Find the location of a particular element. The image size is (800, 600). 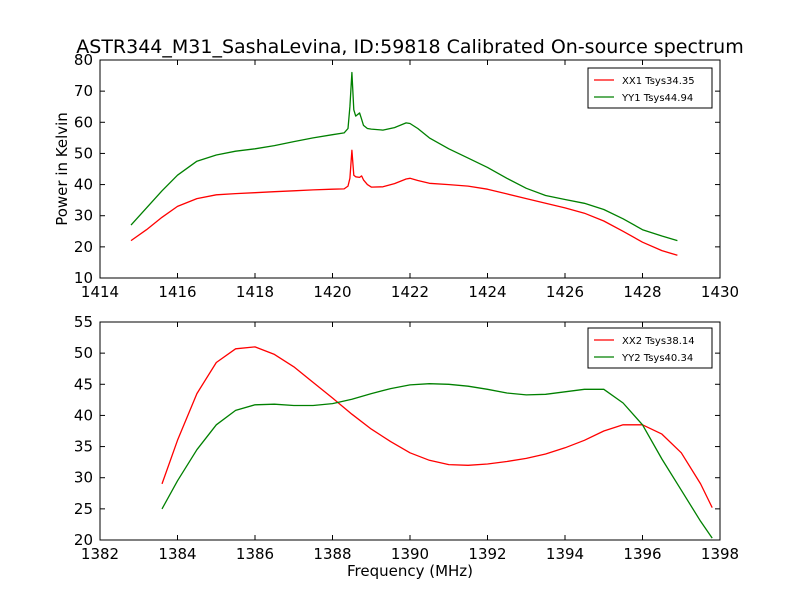

y-tick-label: 80 is located at coordinates (83, 60).